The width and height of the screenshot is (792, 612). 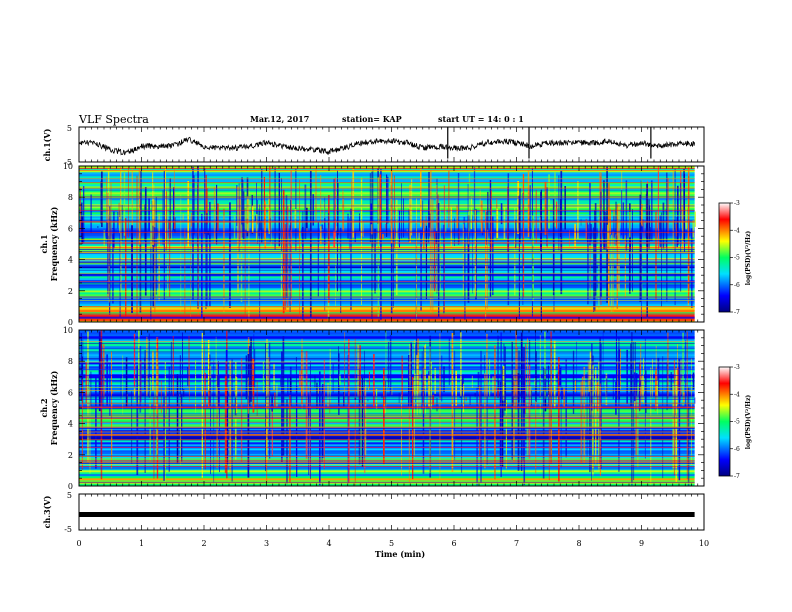 I want to click on time-axis-label: Time (min), so click(x=400, y=554).